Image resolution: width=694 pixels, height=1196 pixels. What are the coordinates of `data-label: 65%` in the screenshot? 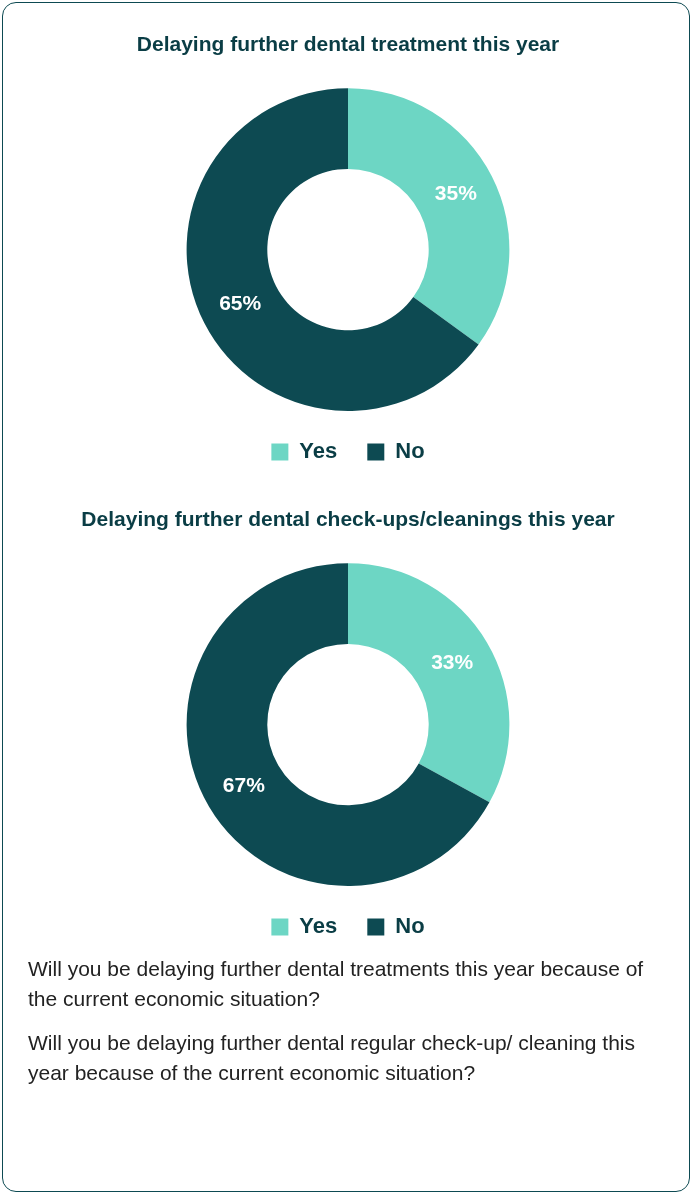 It's located at (240, 303).